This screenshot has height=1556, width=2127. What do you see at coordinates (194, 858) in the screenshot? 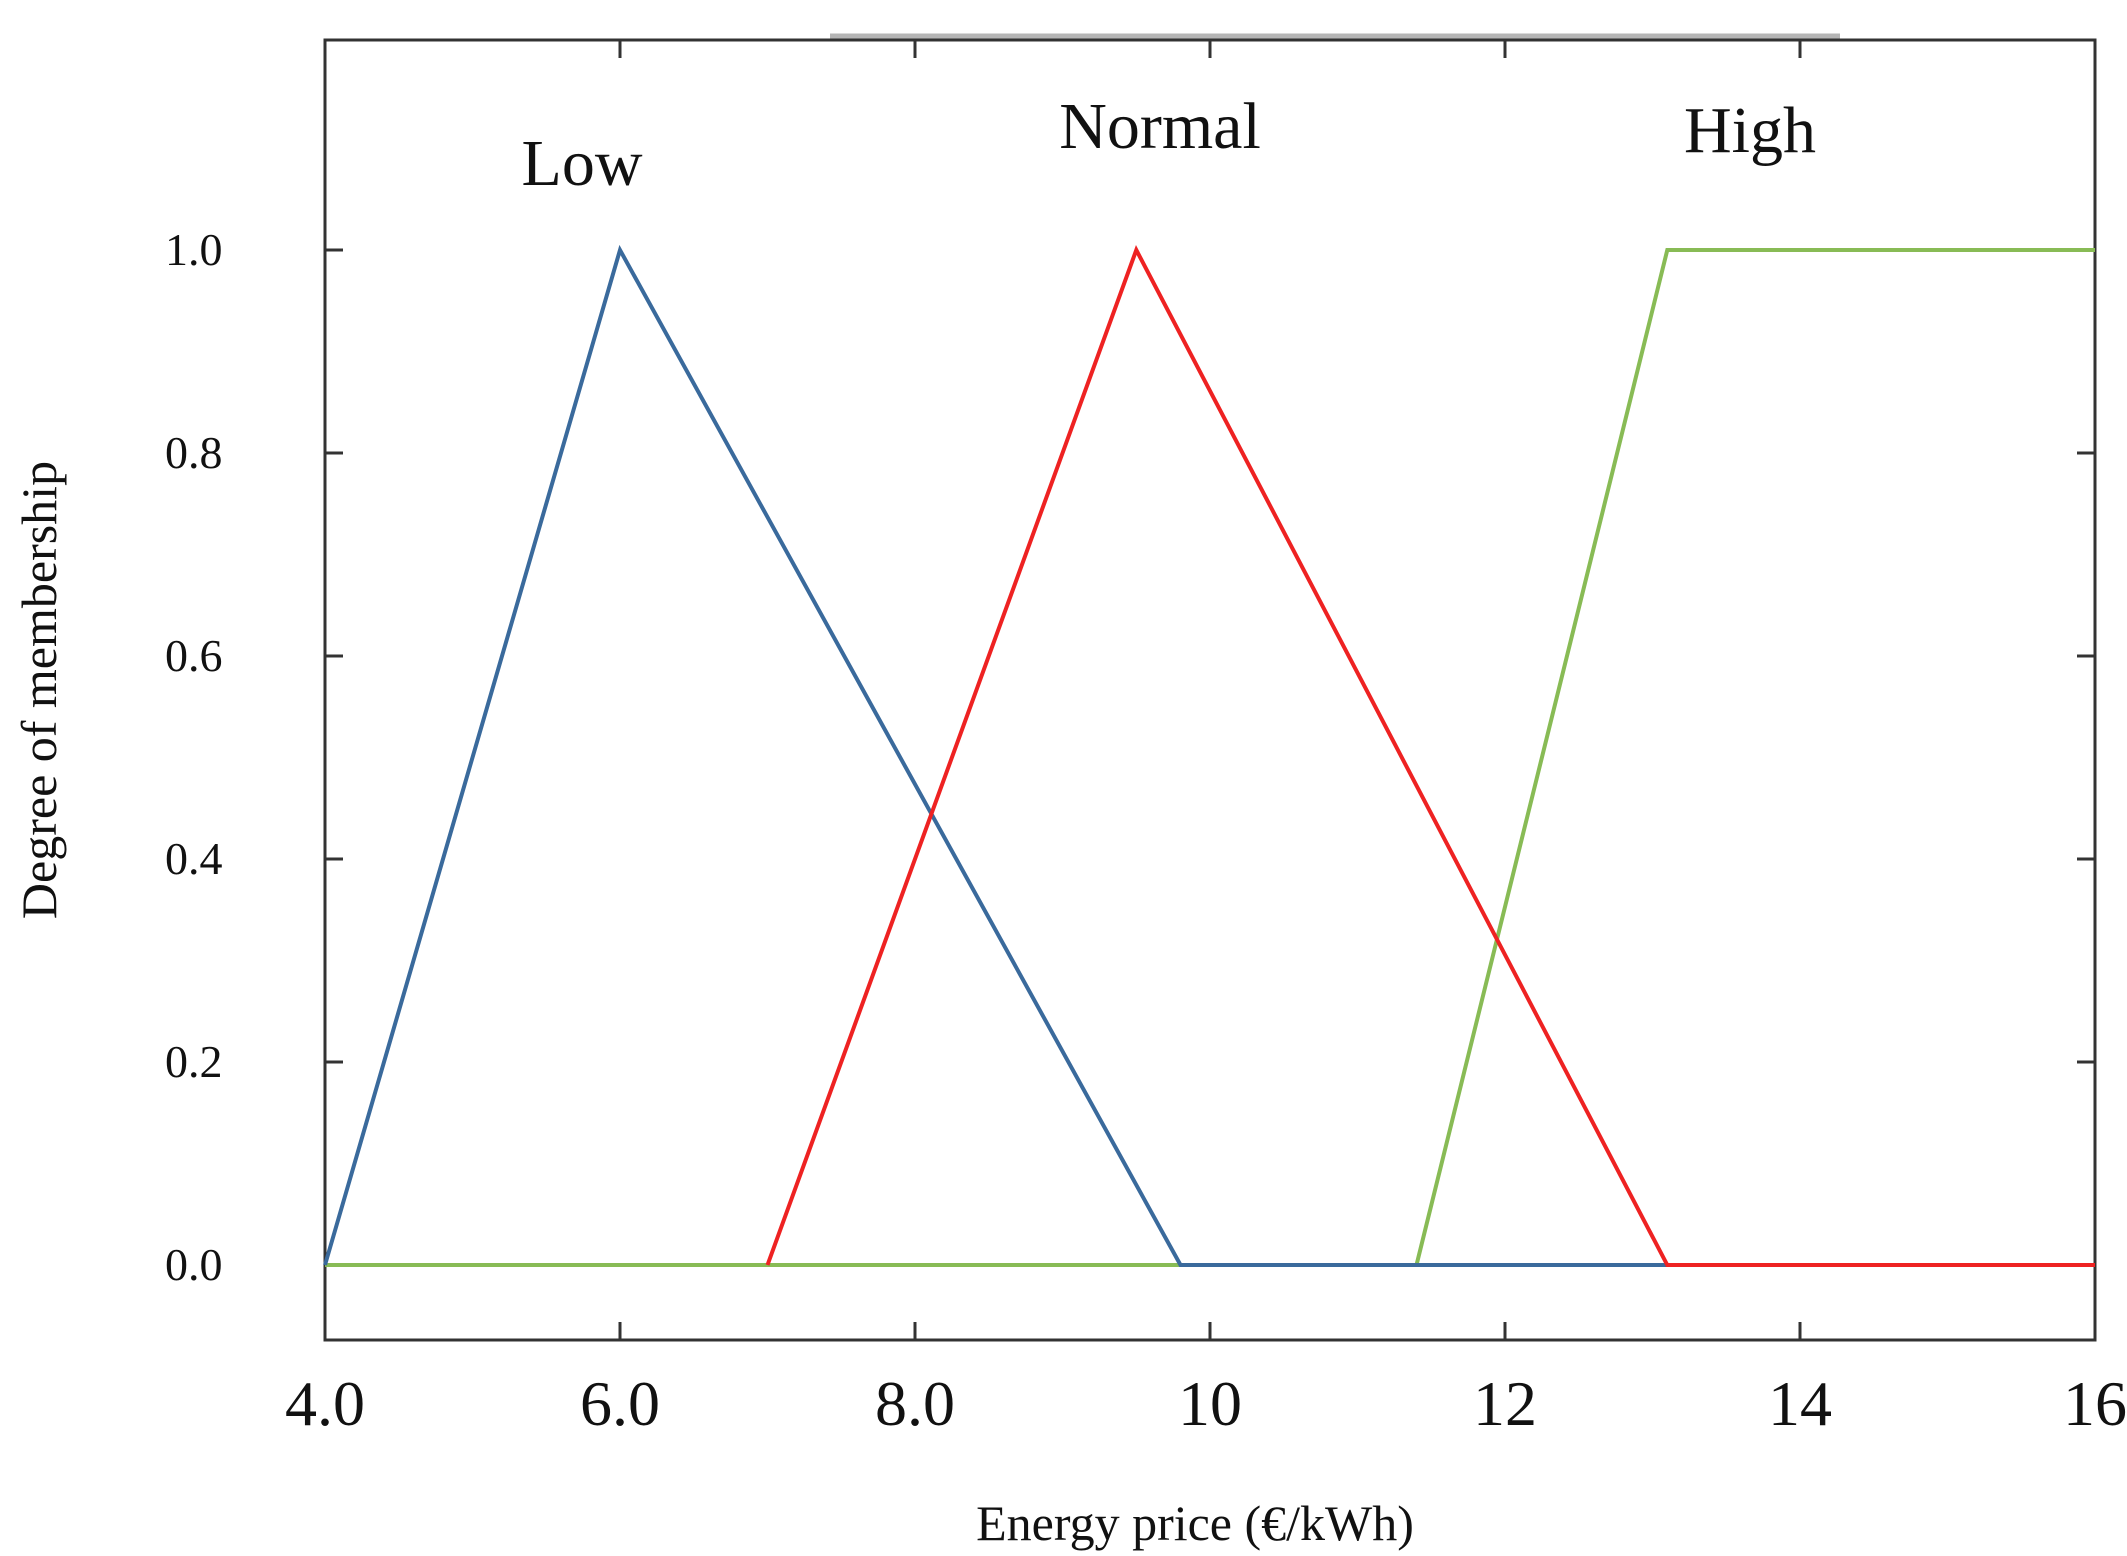
I see `y-tick-label-2: 0.4` at bounding box center [194, 858].